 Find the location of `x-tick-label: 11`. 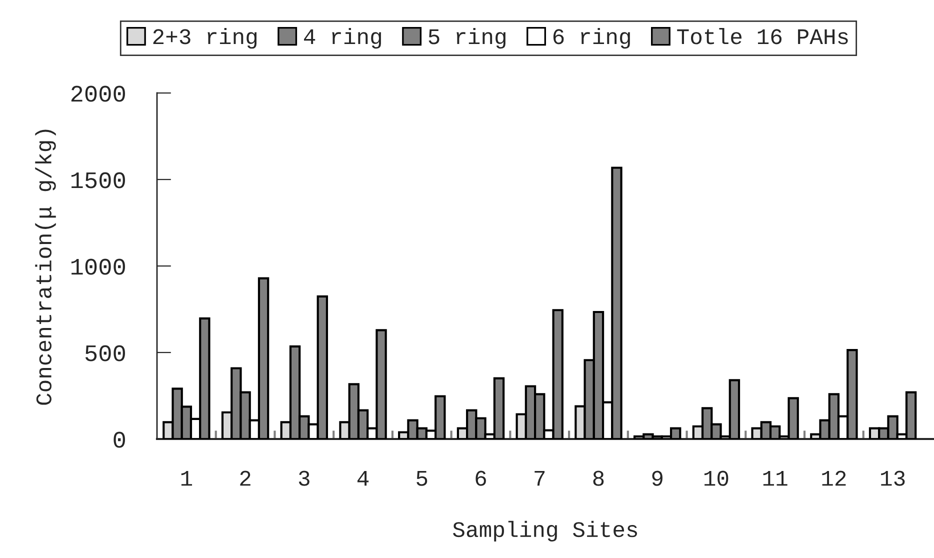

x-tick-label: 11 is located at coordinates (775, 478).